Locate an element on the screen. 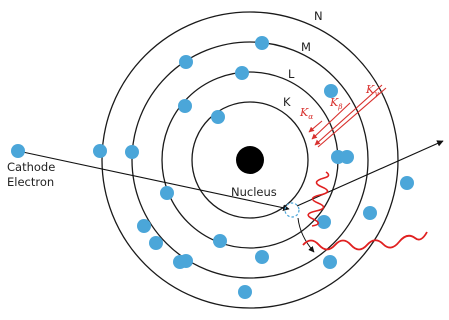 This screenshot has width=449, height=320. k-beta-arrow is located at coordinates (331, 121).